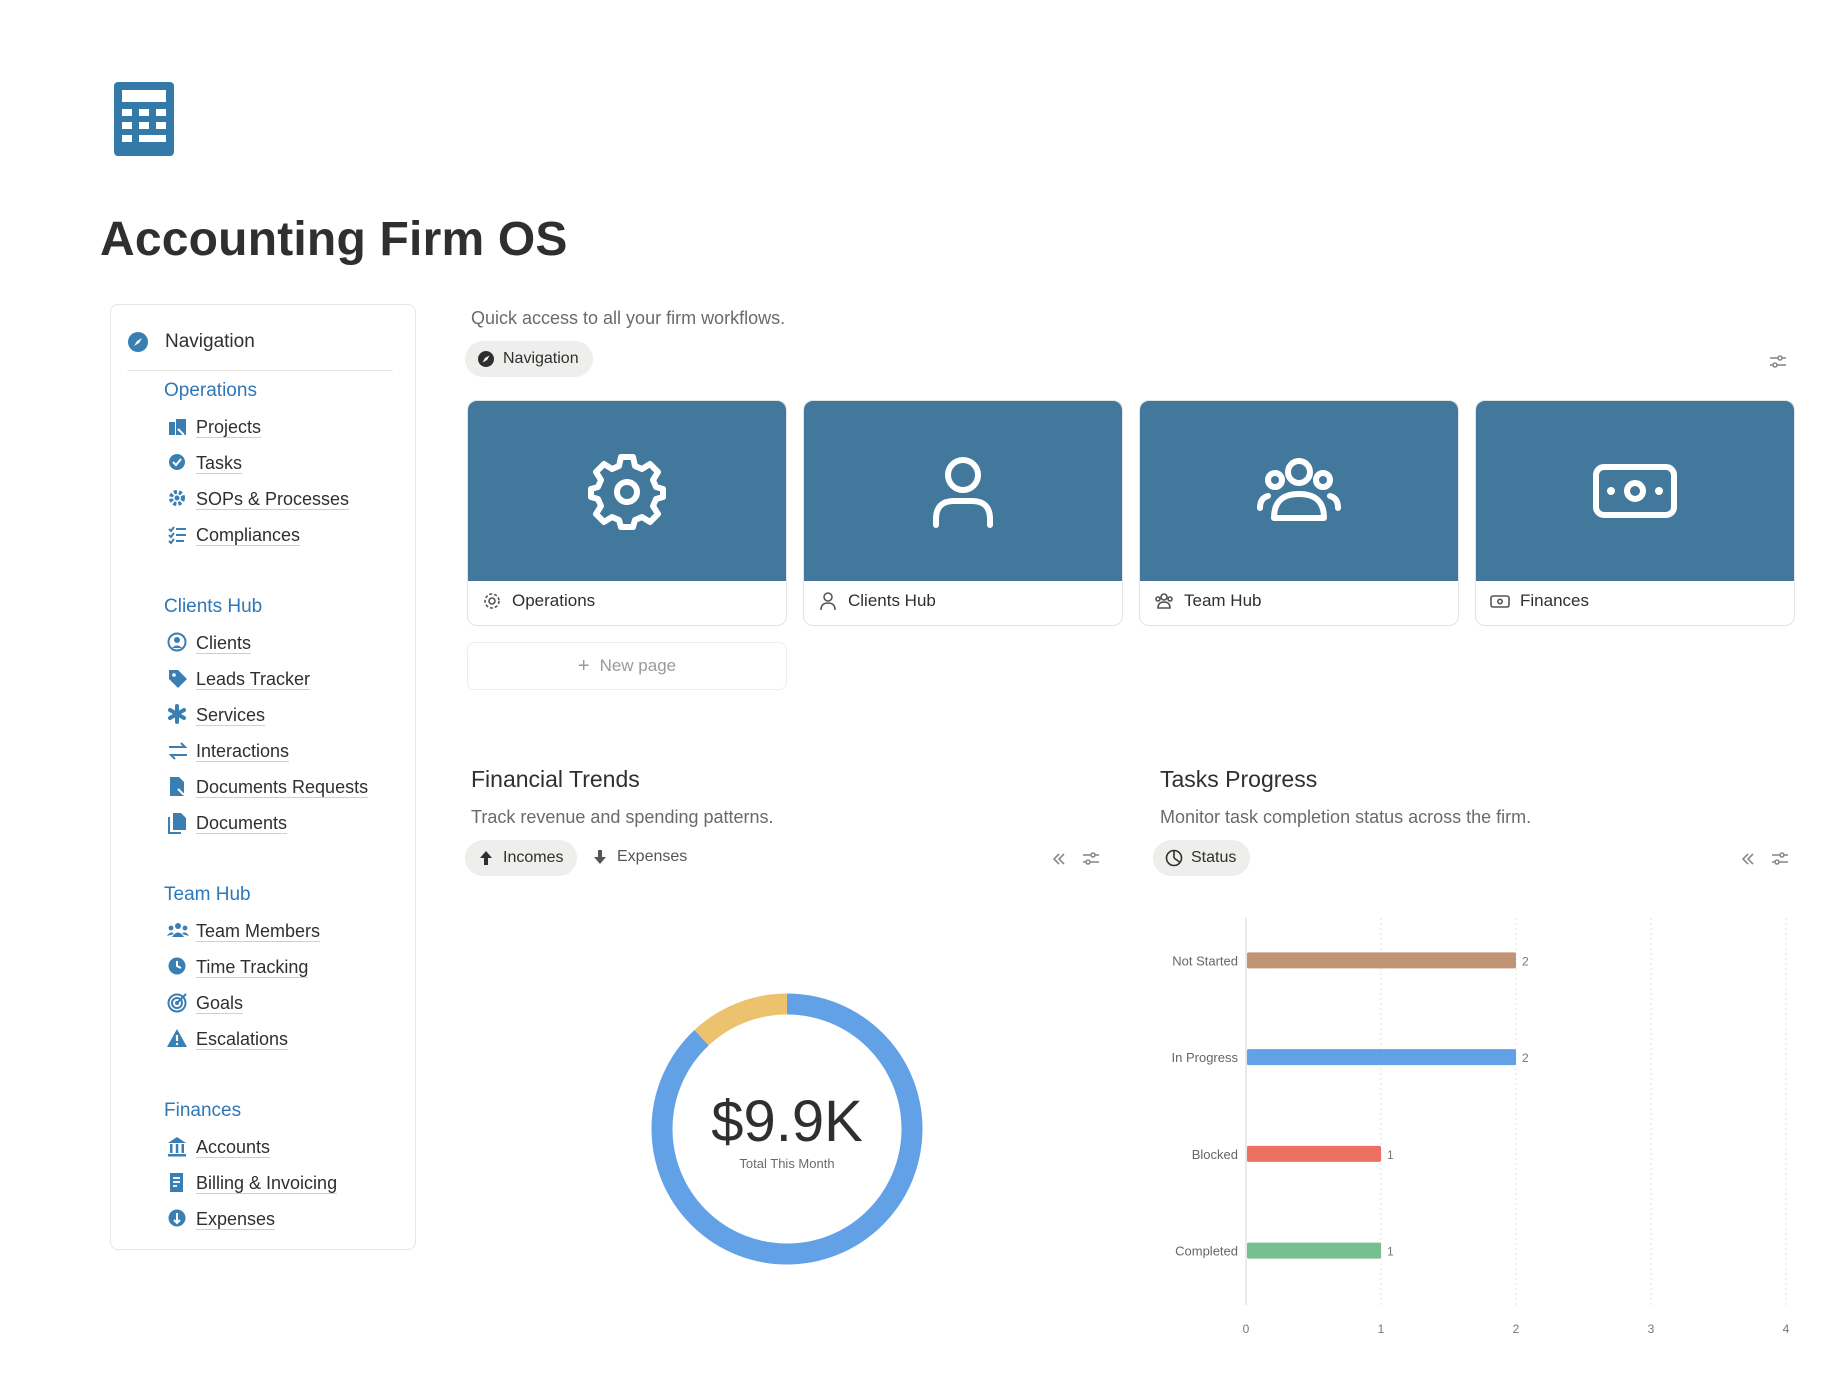 This screenshot has width=1826, height=1390. I want to click on documents-icon, so click(177, 823).